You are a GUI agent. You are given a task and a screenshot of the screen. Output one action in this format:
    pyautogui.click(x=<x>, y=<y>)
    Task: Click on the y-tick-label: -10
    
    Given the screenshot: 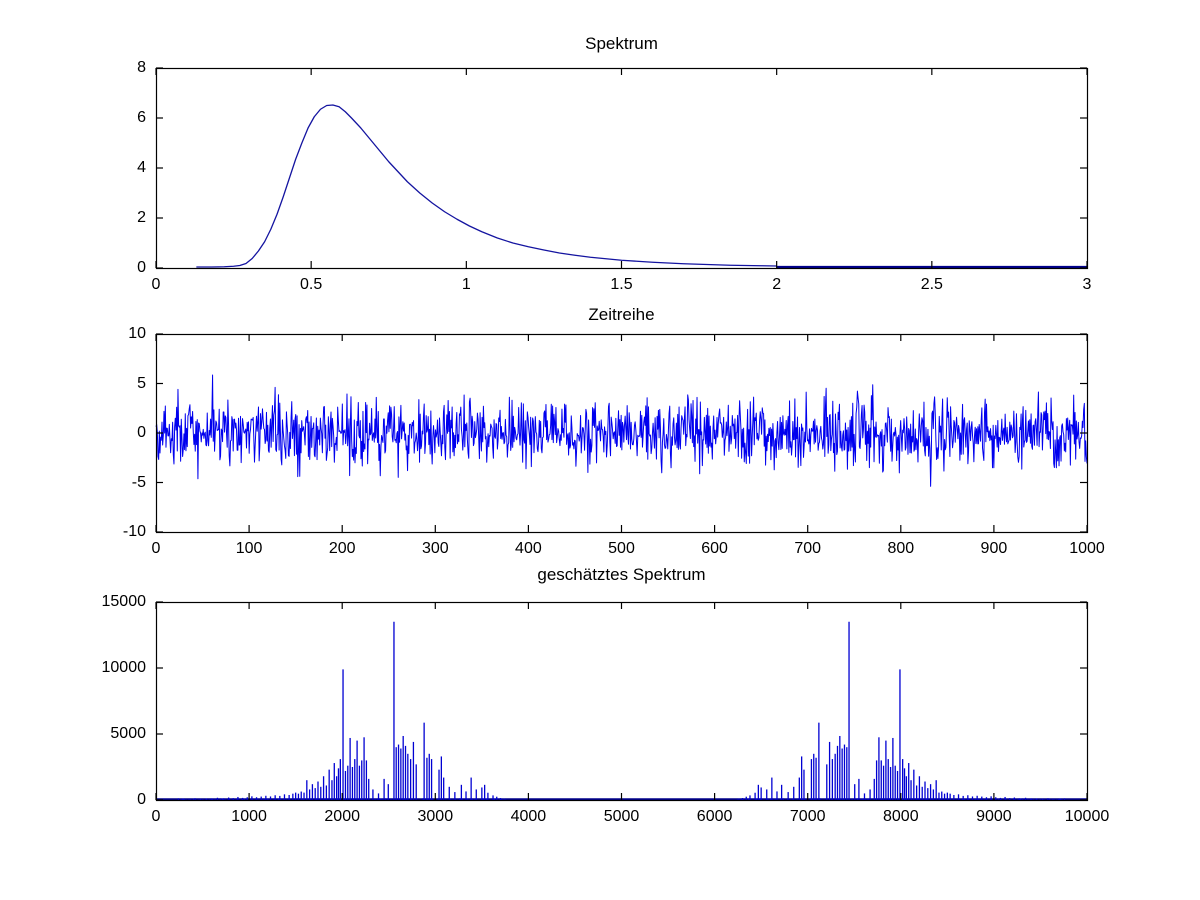 What is the action you would take?
    pyautogui.click(x=134, y=531)
    